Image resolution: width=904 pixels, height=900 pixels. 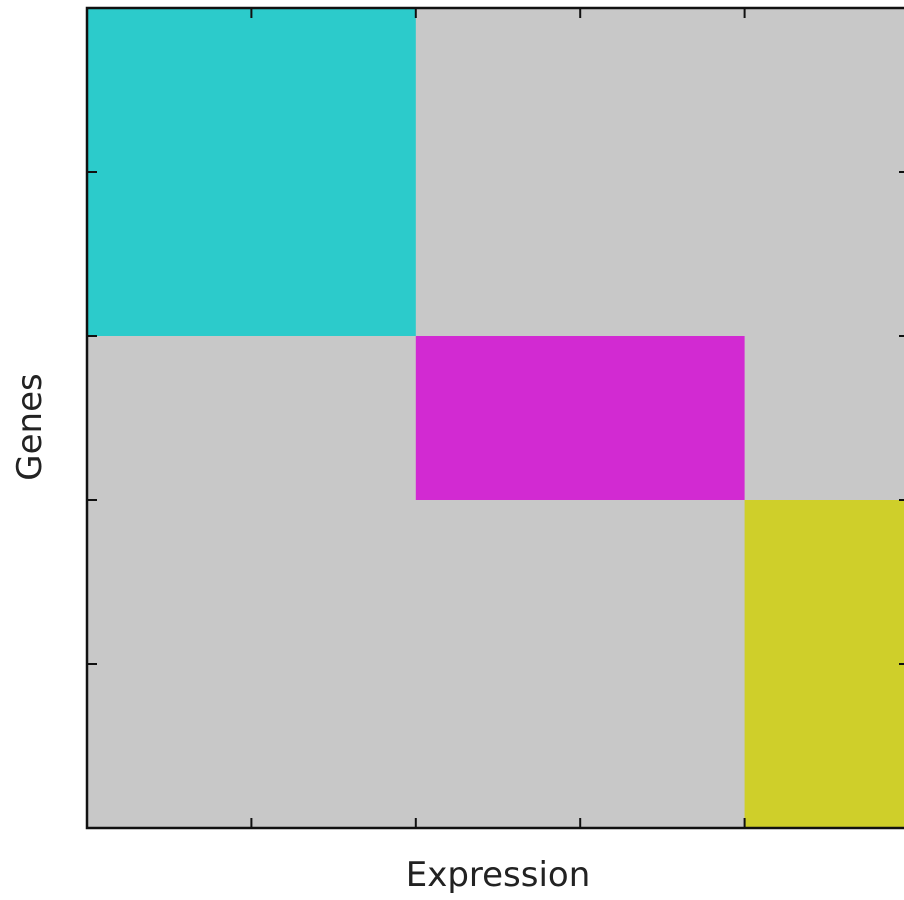 I want to click on y-axis-label: Genes, so click(x=30, y=427).